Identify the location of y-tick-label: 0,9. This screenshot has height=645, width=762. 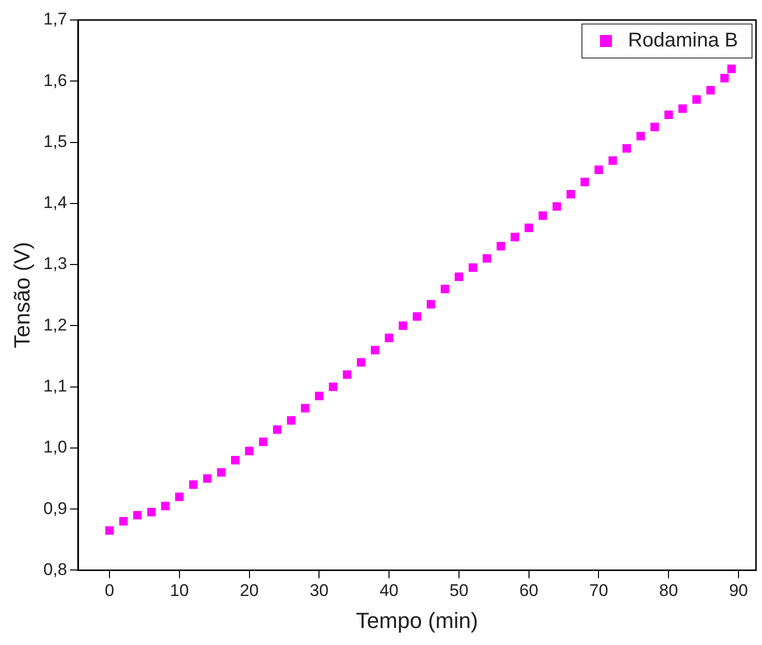
(55, 508).